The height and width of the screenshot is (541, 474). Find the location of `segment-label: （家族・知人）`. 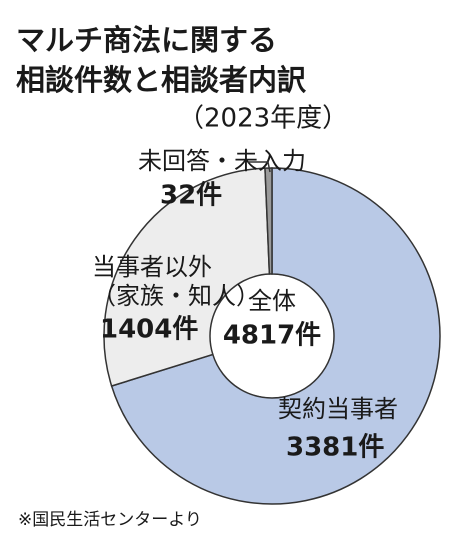

segment-label: （家族・知人） is located at coordinates (176, 296).